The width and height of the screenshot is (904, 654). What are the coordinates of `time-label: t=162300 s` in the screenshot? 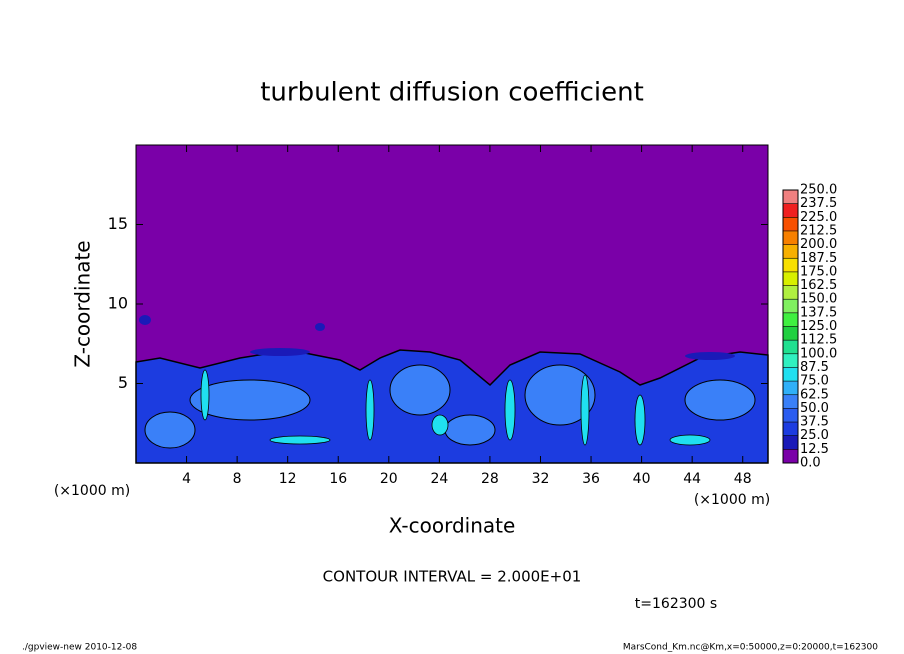 It's located at (676, 604).